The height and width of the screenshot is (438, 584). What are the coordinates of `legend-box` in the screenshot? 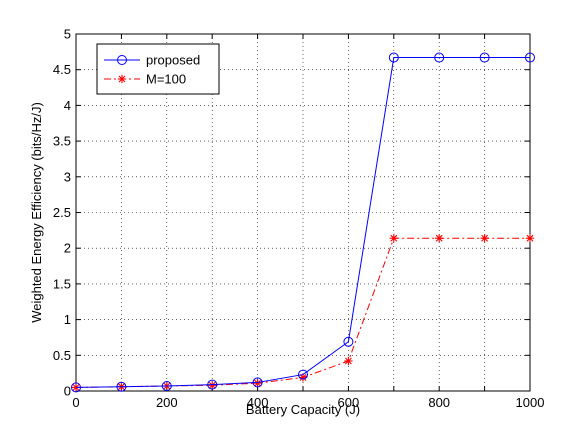 It's located at (158, 69).